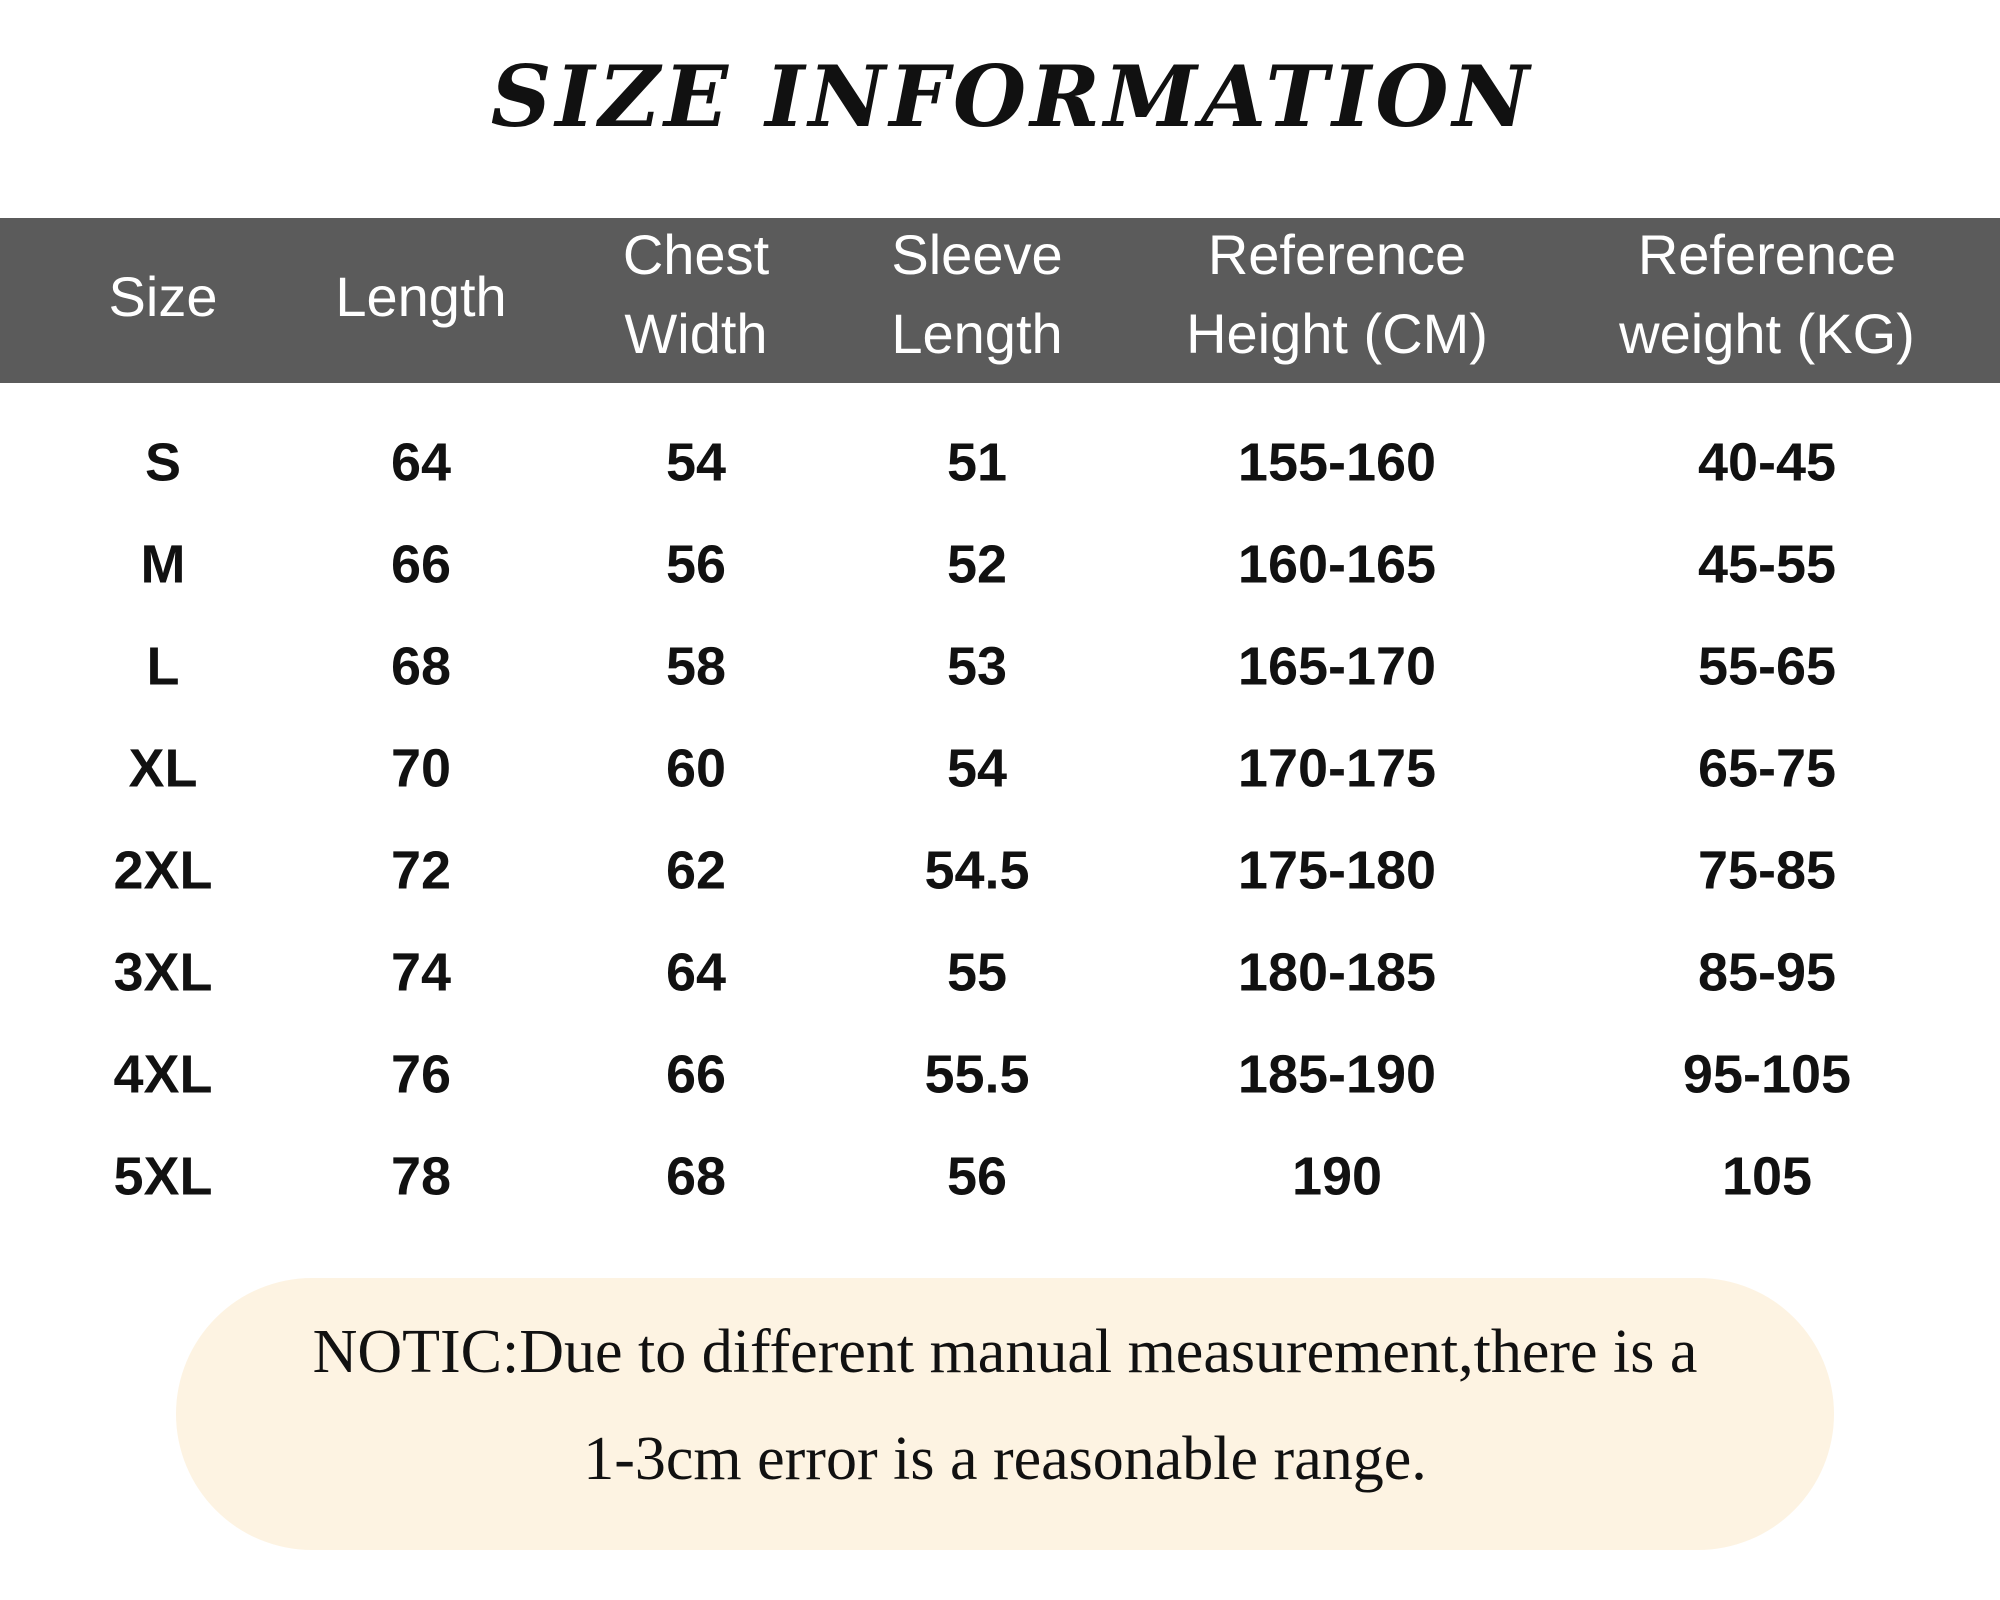  I want to click on table-cell: 45-55, so click(1767, 564).